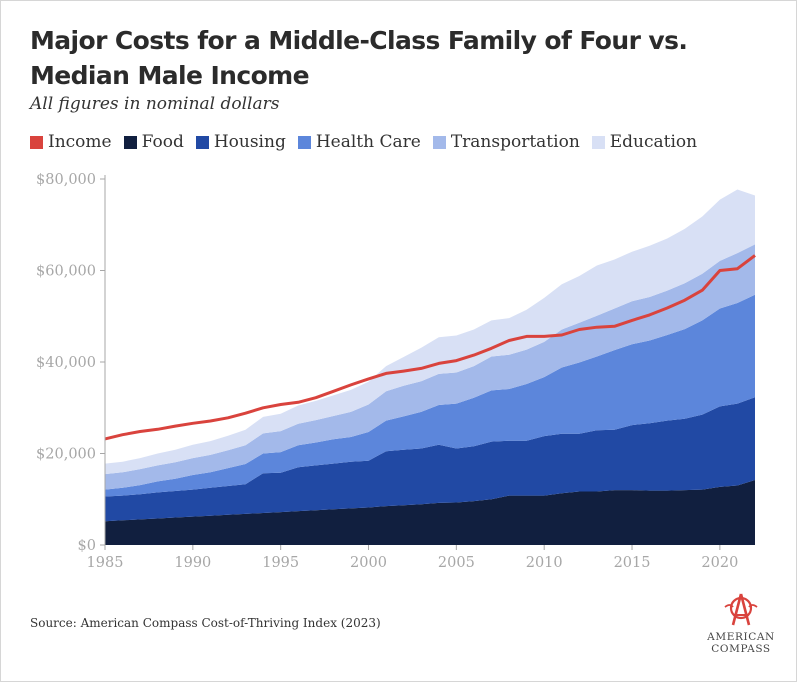 Image resolution: width=797 pixels, height=682 pixels. Describe the element at coordinates (544, 563) in the screenshot. I see `x-tick-label: 2010` at that location.